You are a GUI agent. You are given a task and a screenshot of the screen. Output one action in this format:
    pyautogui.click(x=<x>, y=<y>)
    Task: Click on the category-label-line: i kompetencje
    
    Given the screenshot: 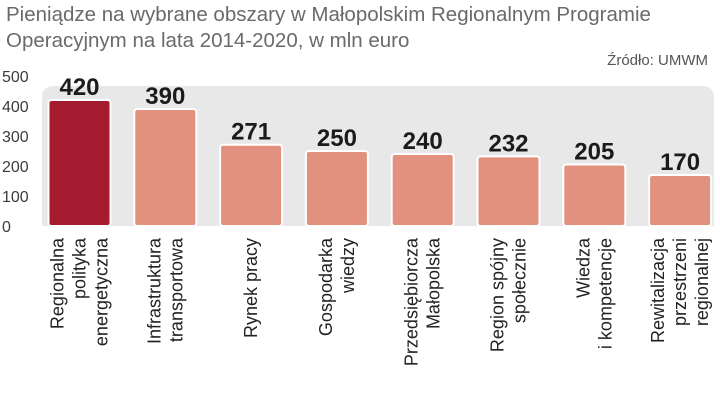 What is the action you would take?
    pyautogui.click(x=605, y=293)
    